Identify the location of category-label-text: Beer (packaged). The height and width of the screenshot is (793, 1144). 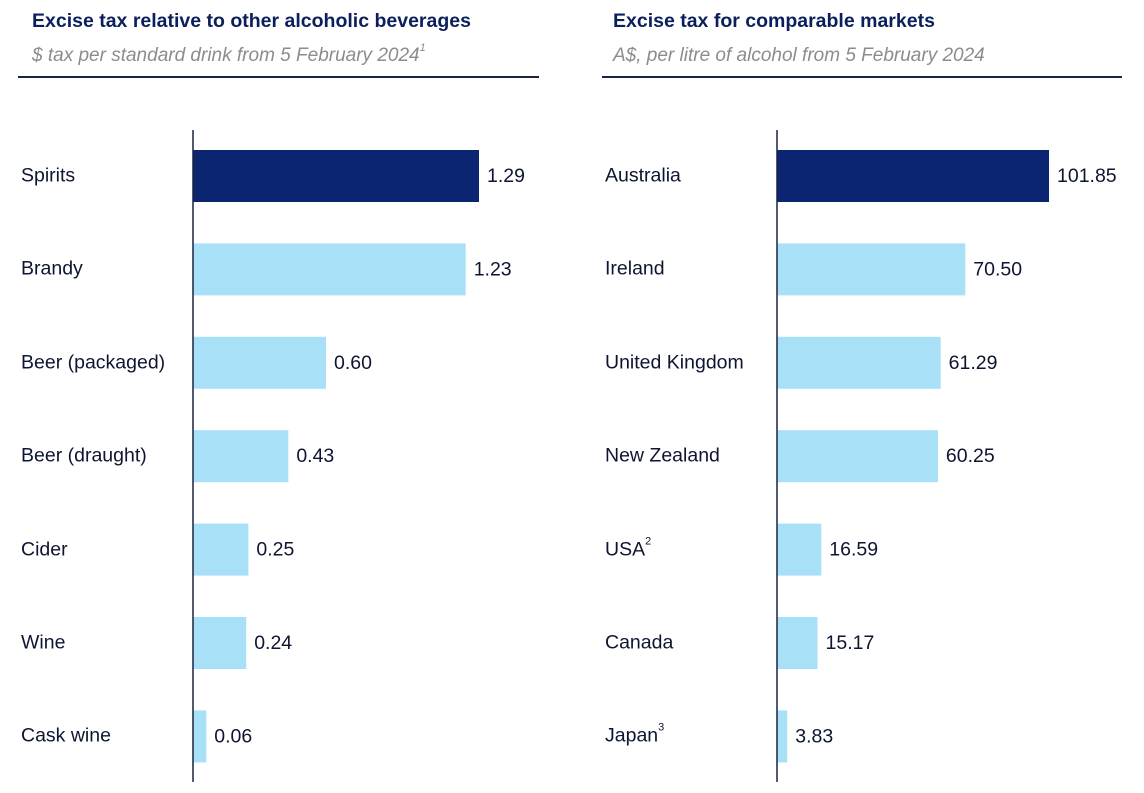
(93, 362).